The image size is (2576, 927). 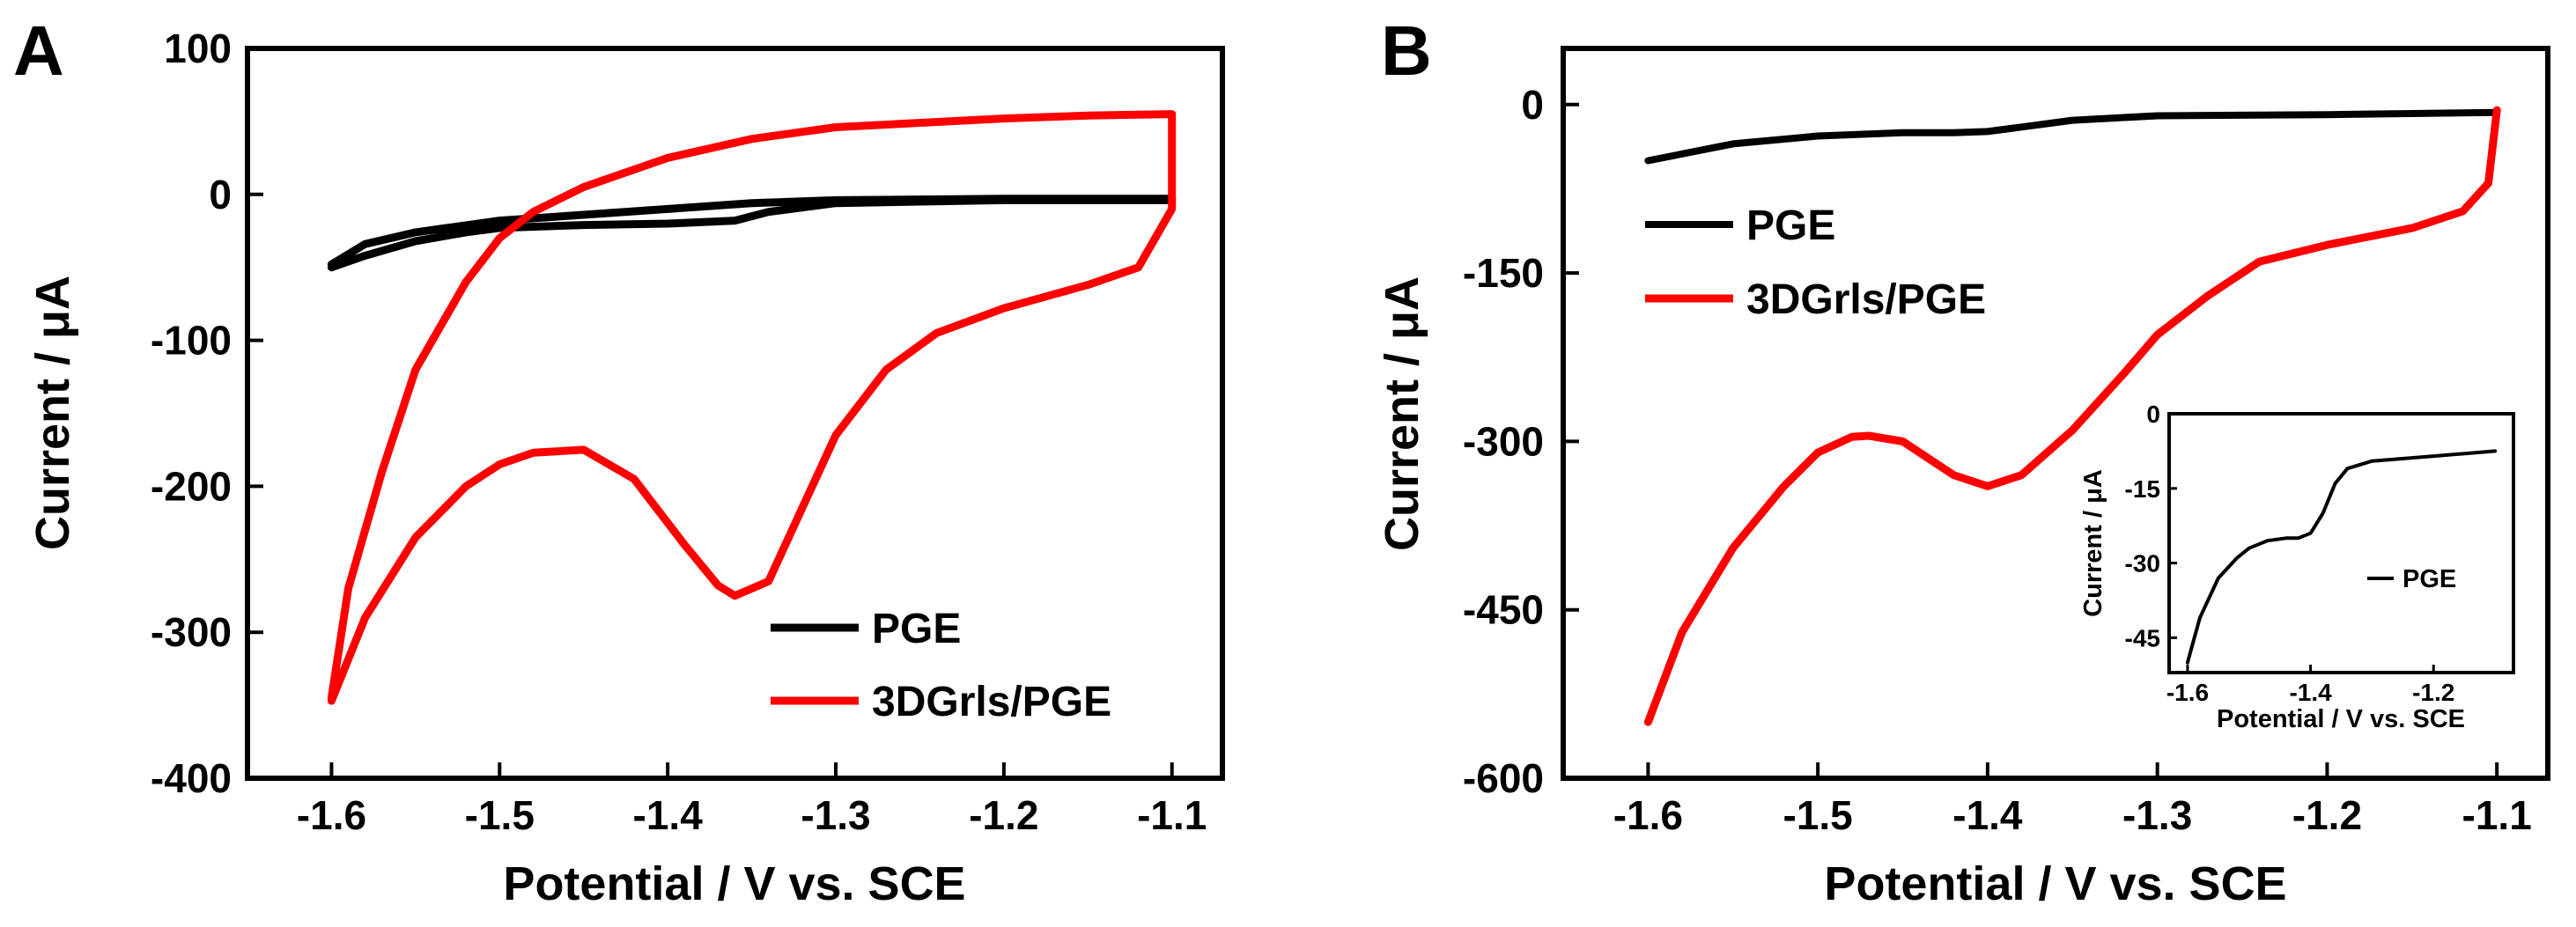 I want to click on panel-a-ytick-label-2: -100, so click(x=191, y=341).